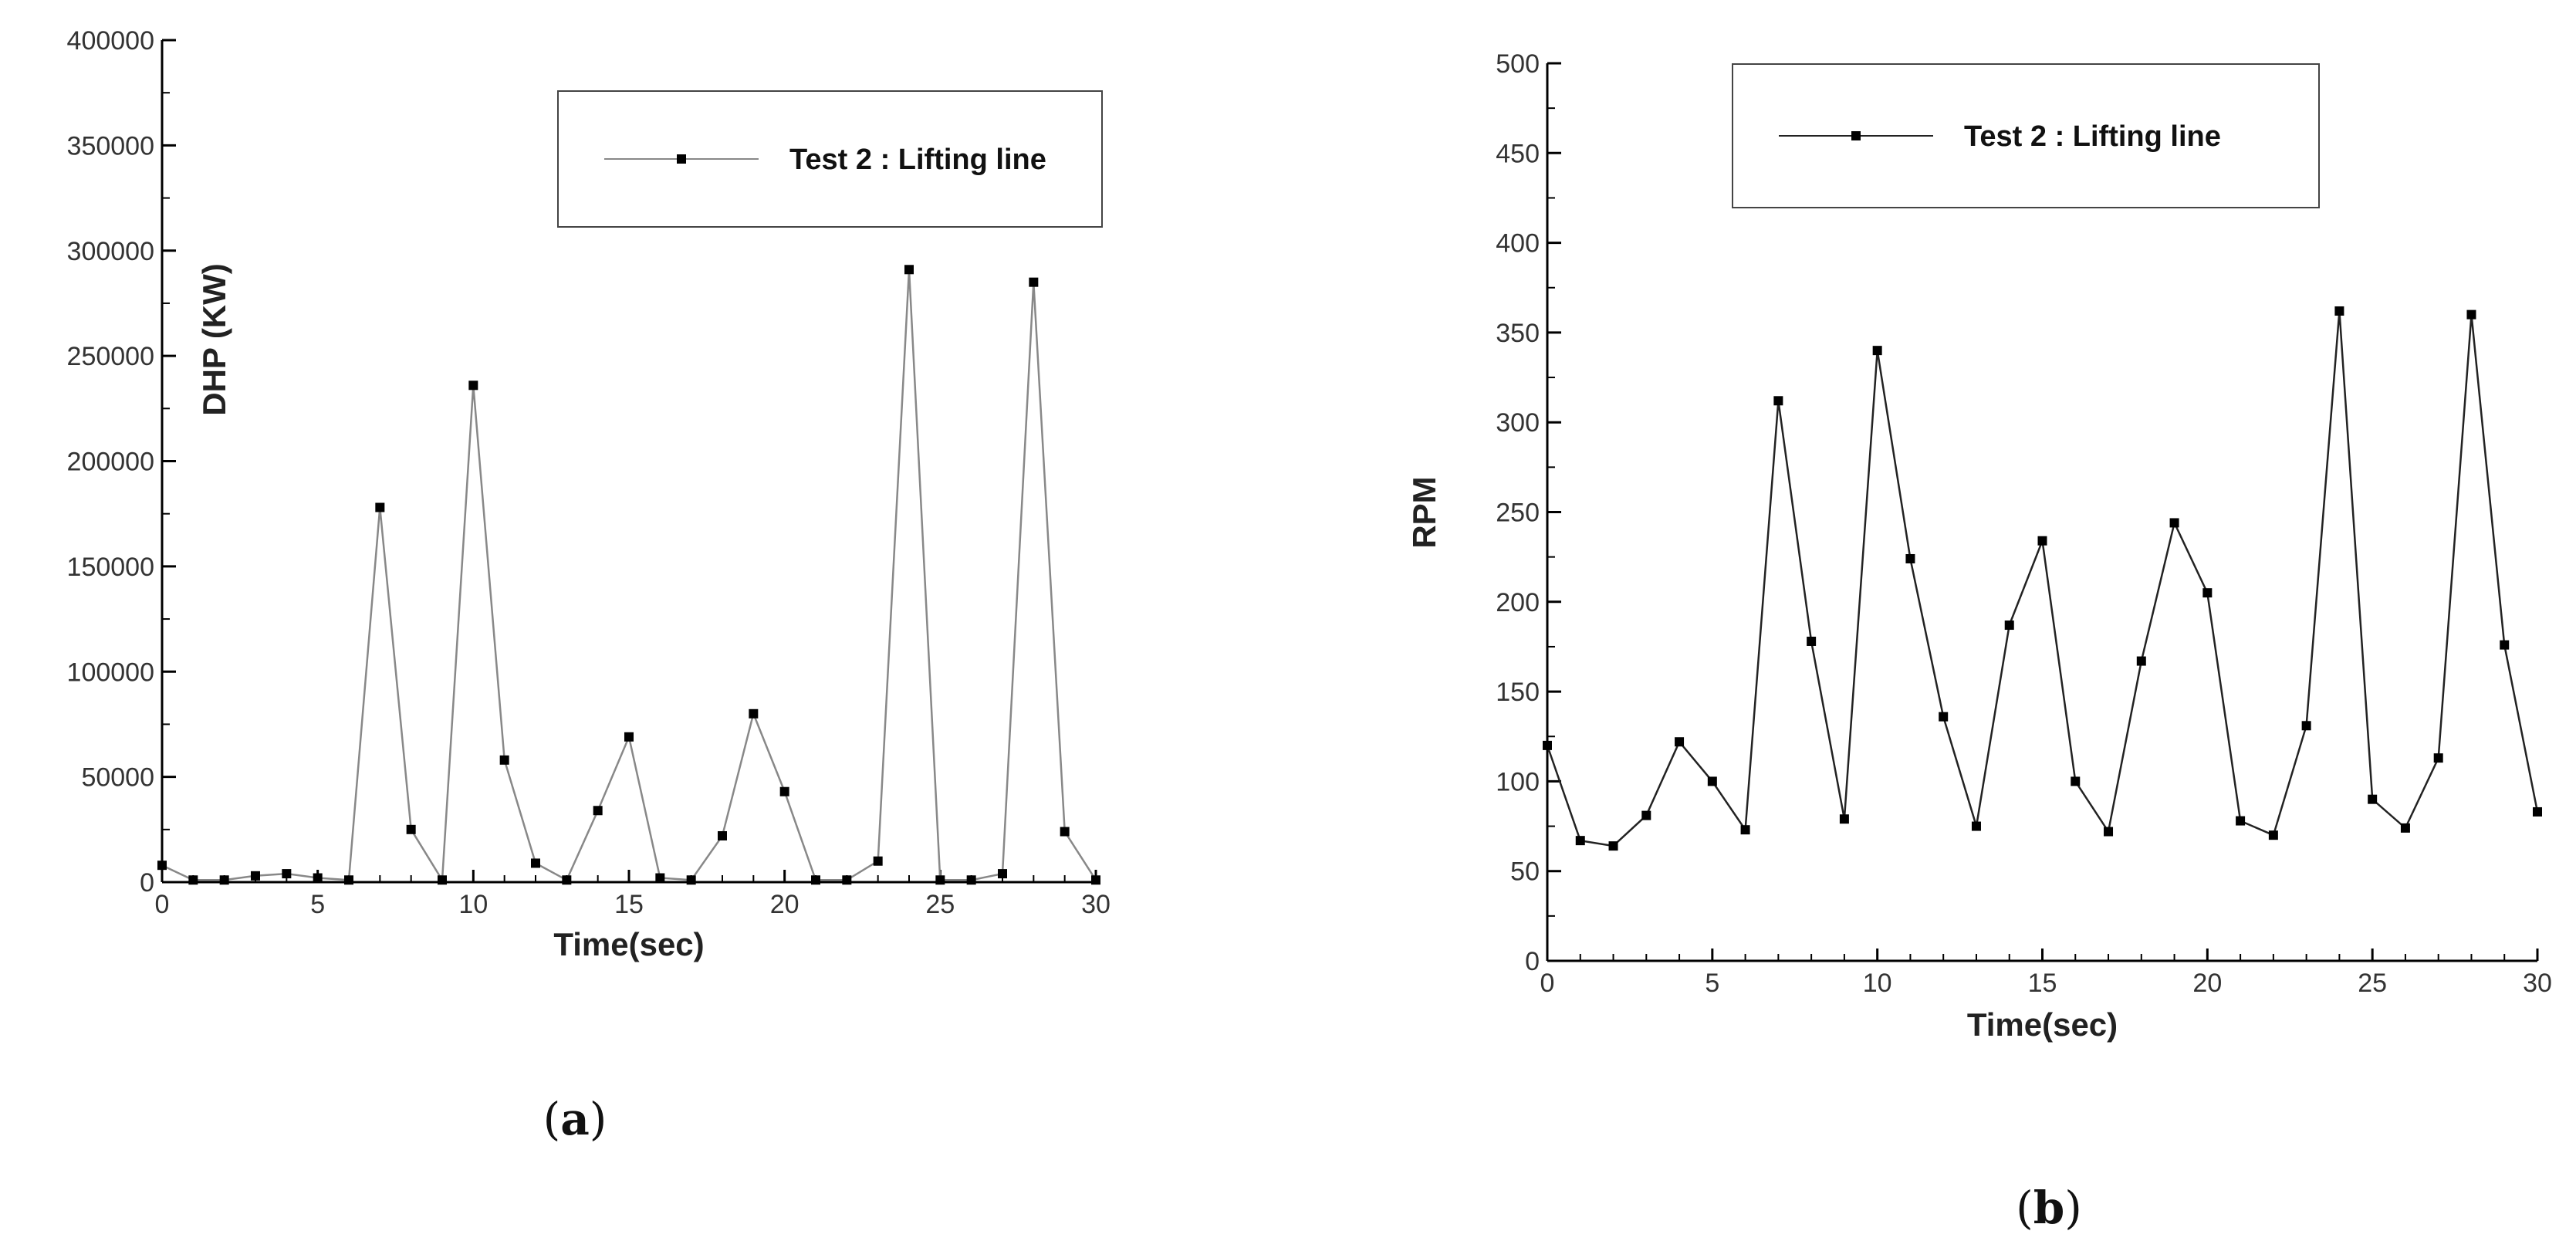  What do you see at coordinates (317, 905) in the screenshot?
I see `x-tick-label-a: 5` at bounding box center [317, 905].